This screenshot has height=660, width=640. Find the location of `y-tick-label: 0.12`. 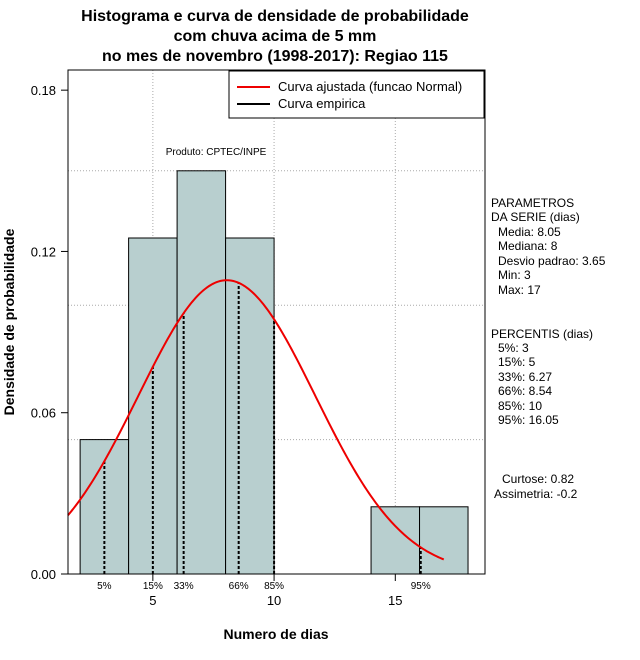

y-tick-label: 0.12 is located at coordinates (43, 251).